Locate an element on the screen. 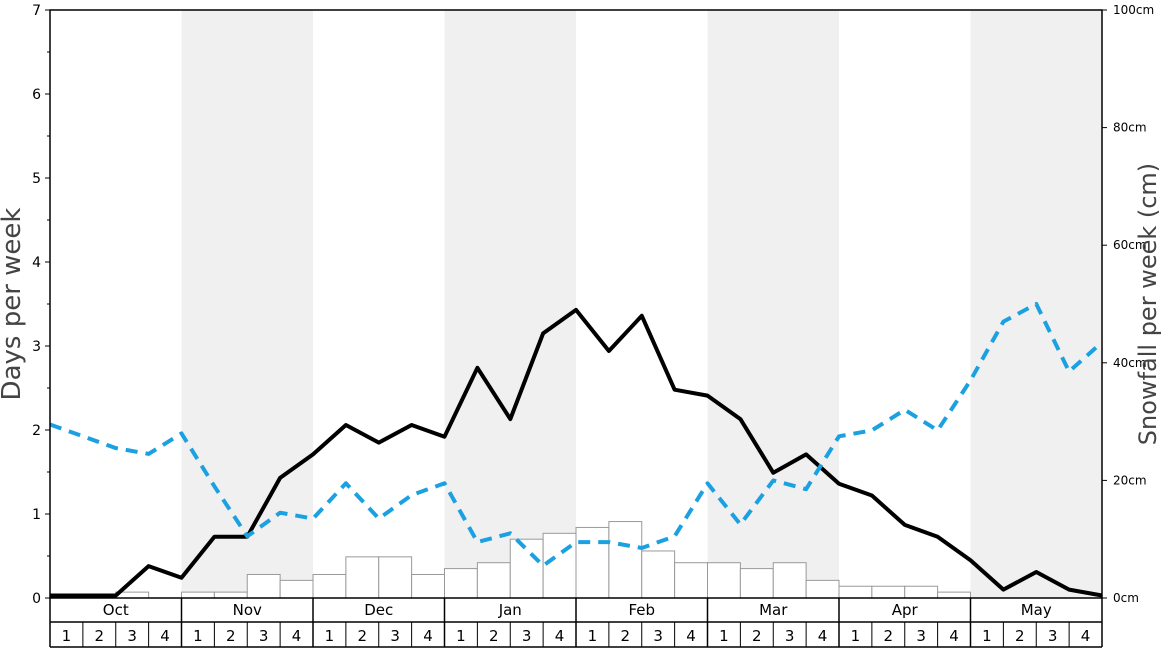  left-tick-label: 6 is located at coordinates (36, 95).